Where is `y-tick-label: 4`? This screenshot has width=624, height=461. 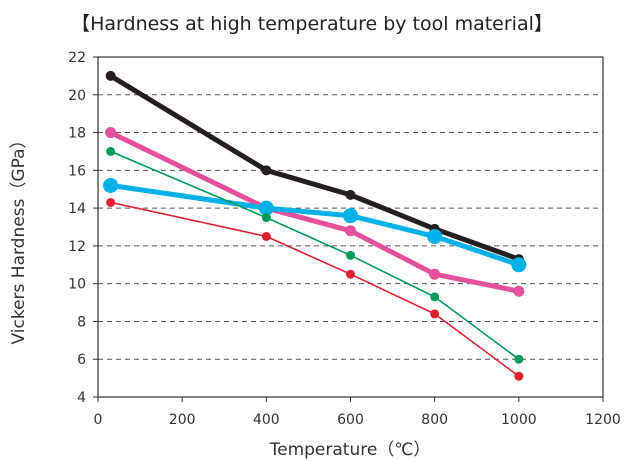
y-tick-label: 4 is located at coordinates (81, 398).